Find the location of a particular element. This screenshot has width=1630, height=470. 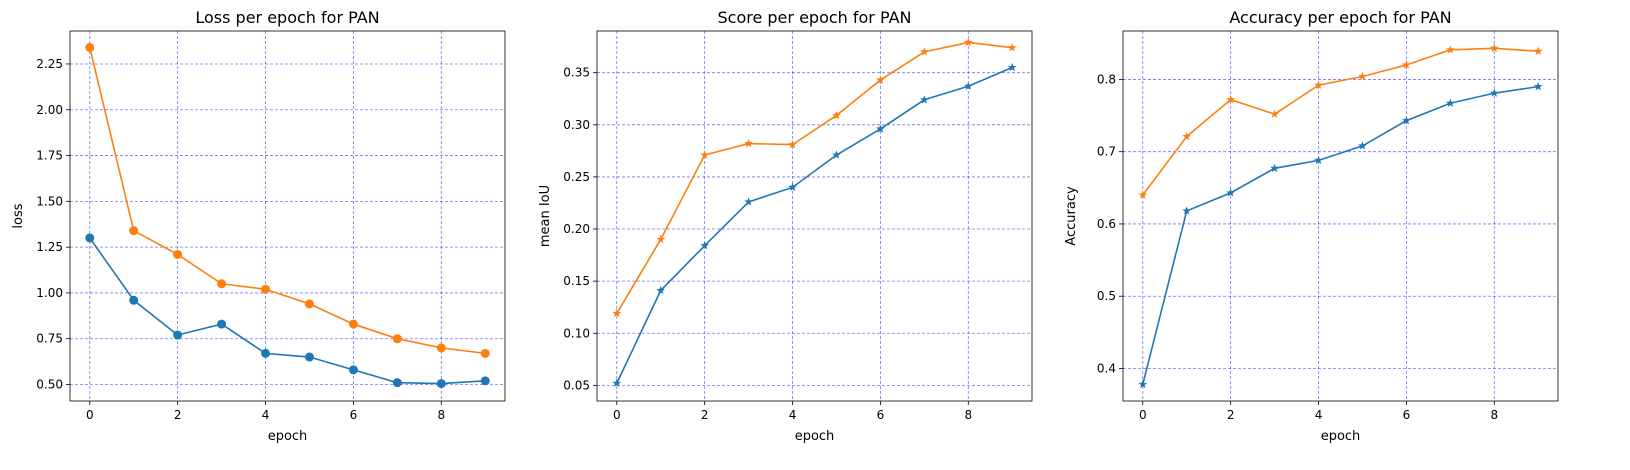

y-tick-label: 0.6 is located at coordinates (1106, 224).